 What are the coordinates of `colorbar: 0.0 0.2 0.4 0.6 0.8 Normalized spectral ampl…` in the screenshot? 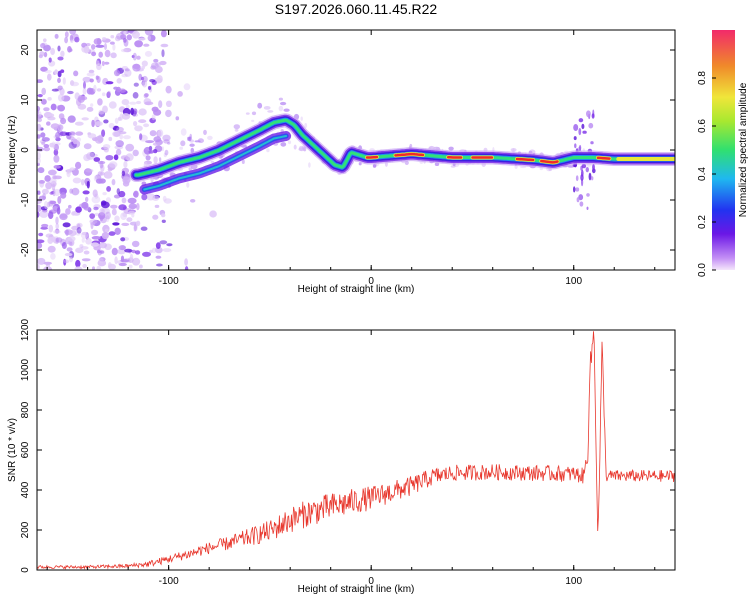 It's located at (723, 153).